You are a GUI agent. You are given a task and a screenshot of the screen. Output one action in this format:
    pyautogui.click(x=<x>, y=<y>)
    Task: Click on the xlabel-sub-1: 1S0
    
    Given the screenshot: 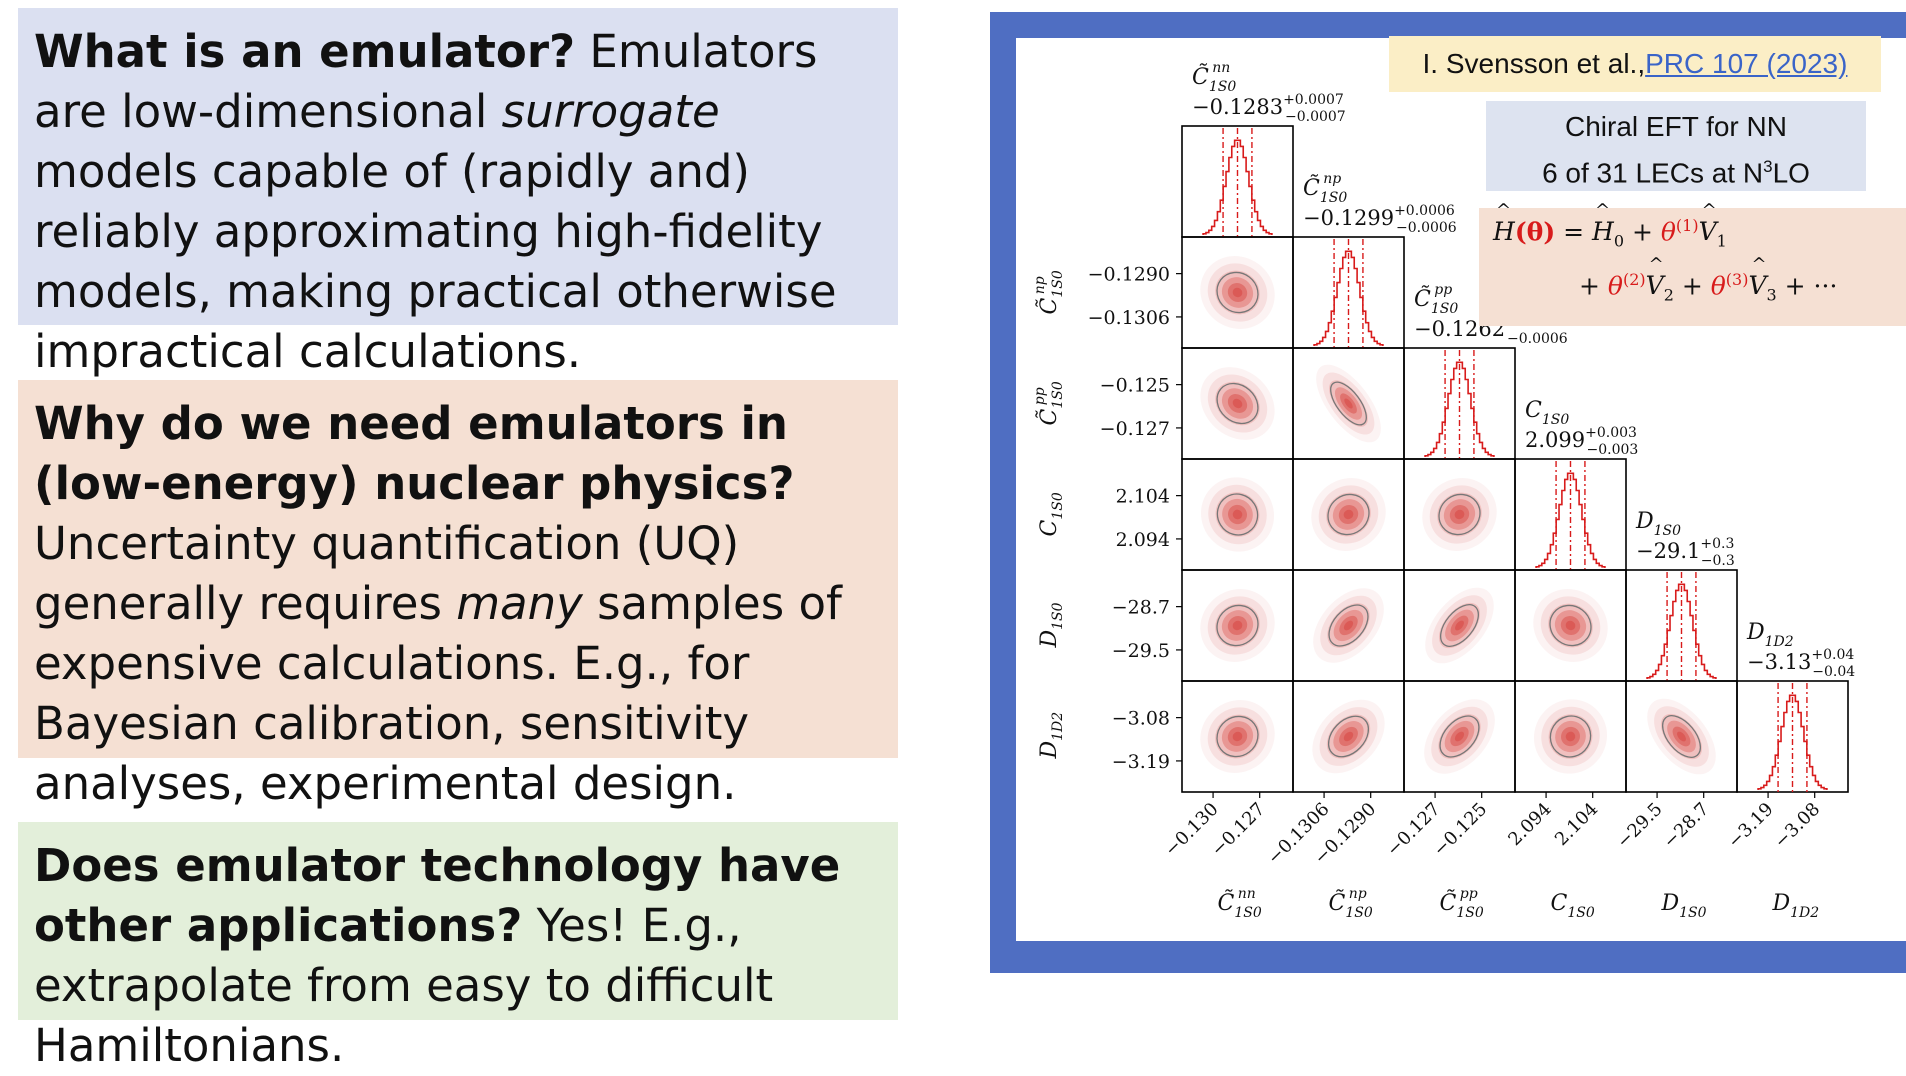 What is the action you would take?
    pyautogui.click(x=1358, y=913)
    